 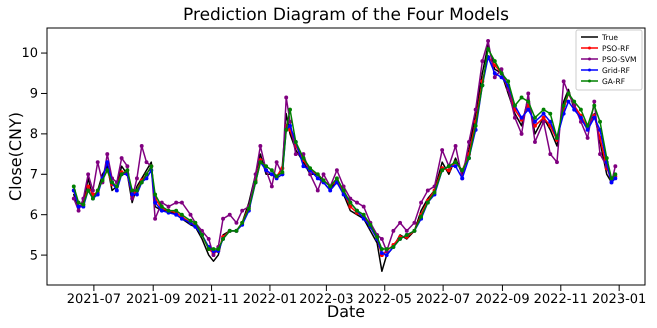 What do you see at coordinates (34, 134) in the screenshot?
I see `y-tick-label: 8` at bounding box center [34, 134].